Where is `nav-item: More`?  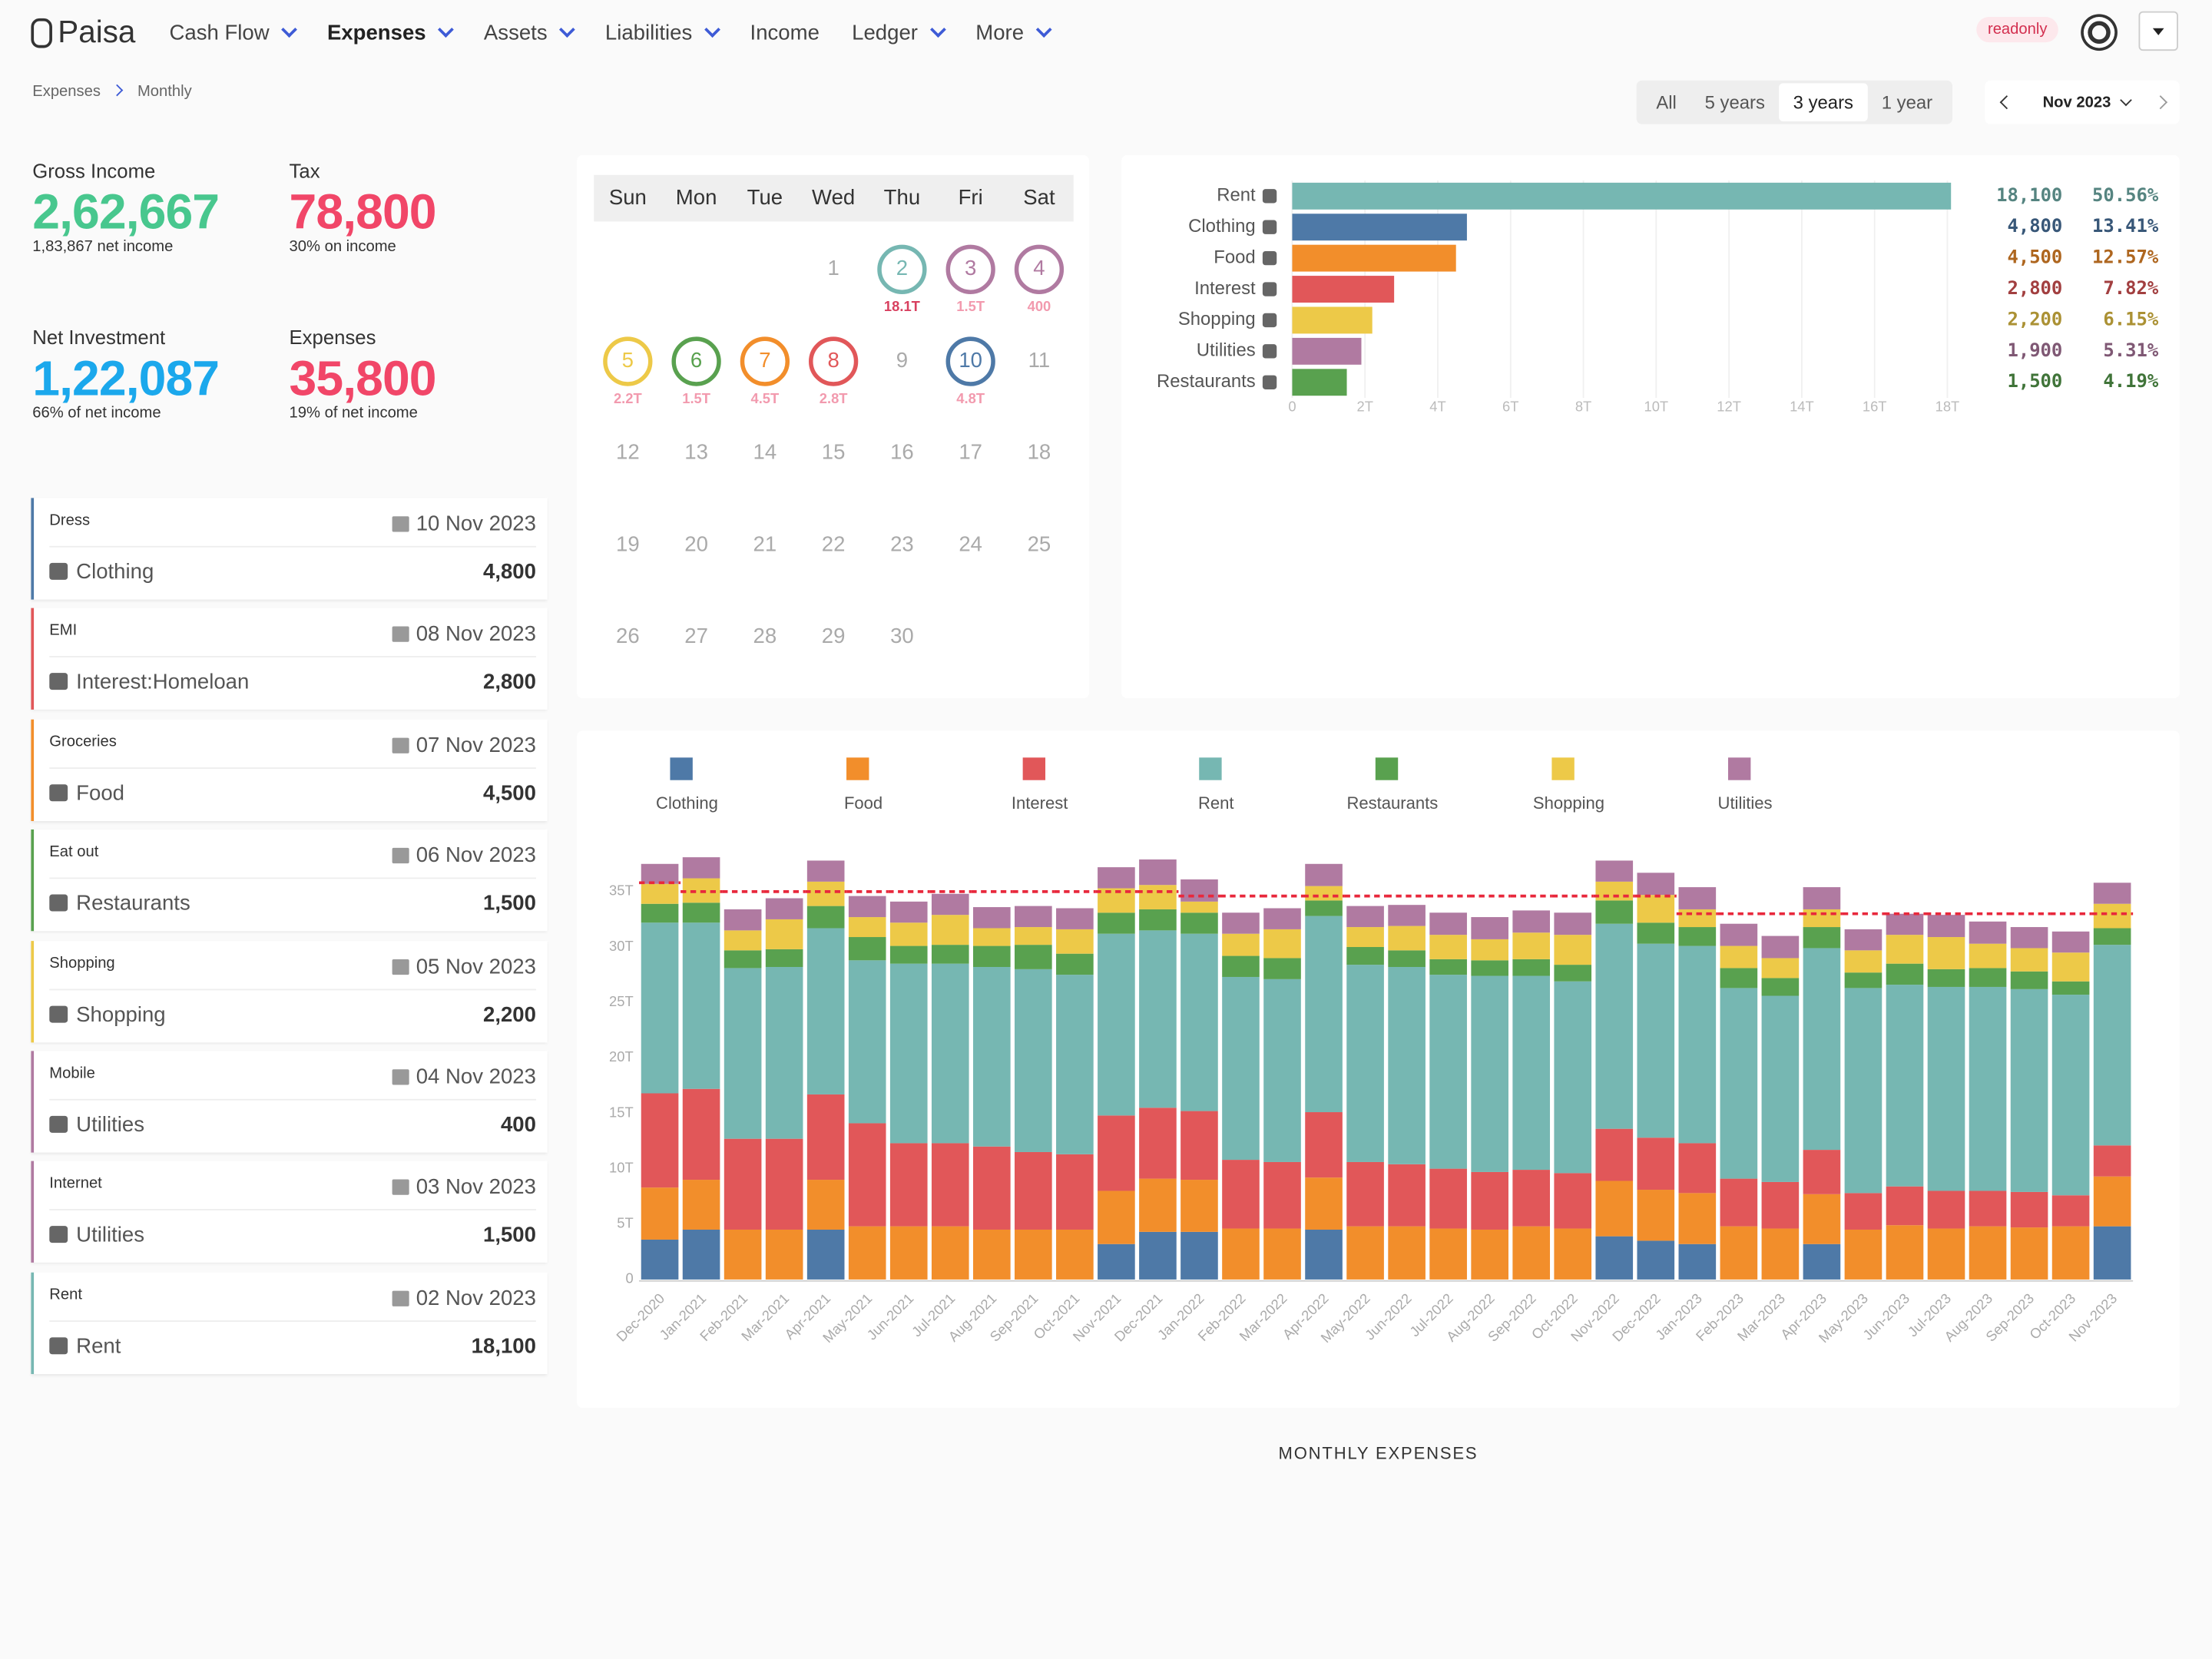 nav-item: More is located at coordinates (1014, 33).